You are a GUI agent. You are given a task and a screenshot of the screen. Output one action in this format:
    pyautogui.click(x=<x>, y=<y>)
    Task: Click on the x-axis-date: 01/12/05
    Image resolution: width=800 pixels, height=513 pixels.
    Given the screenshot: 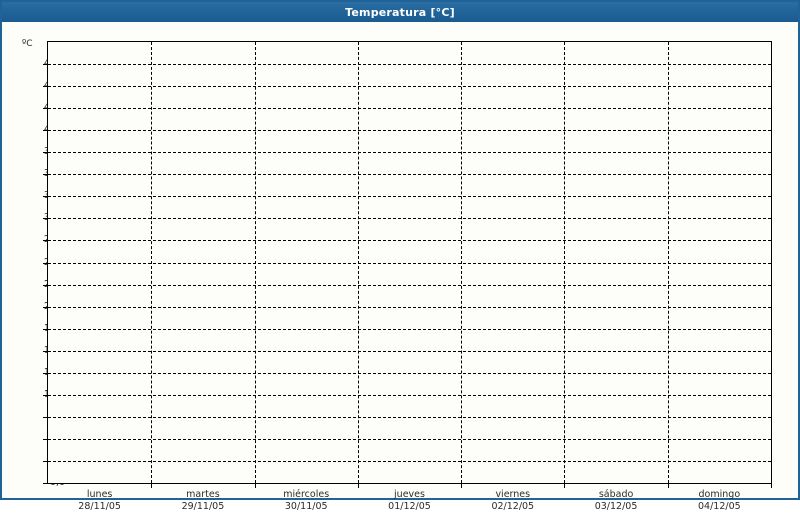 What is the action you would take?
    pyautogui.click(x=409, y=506)
    